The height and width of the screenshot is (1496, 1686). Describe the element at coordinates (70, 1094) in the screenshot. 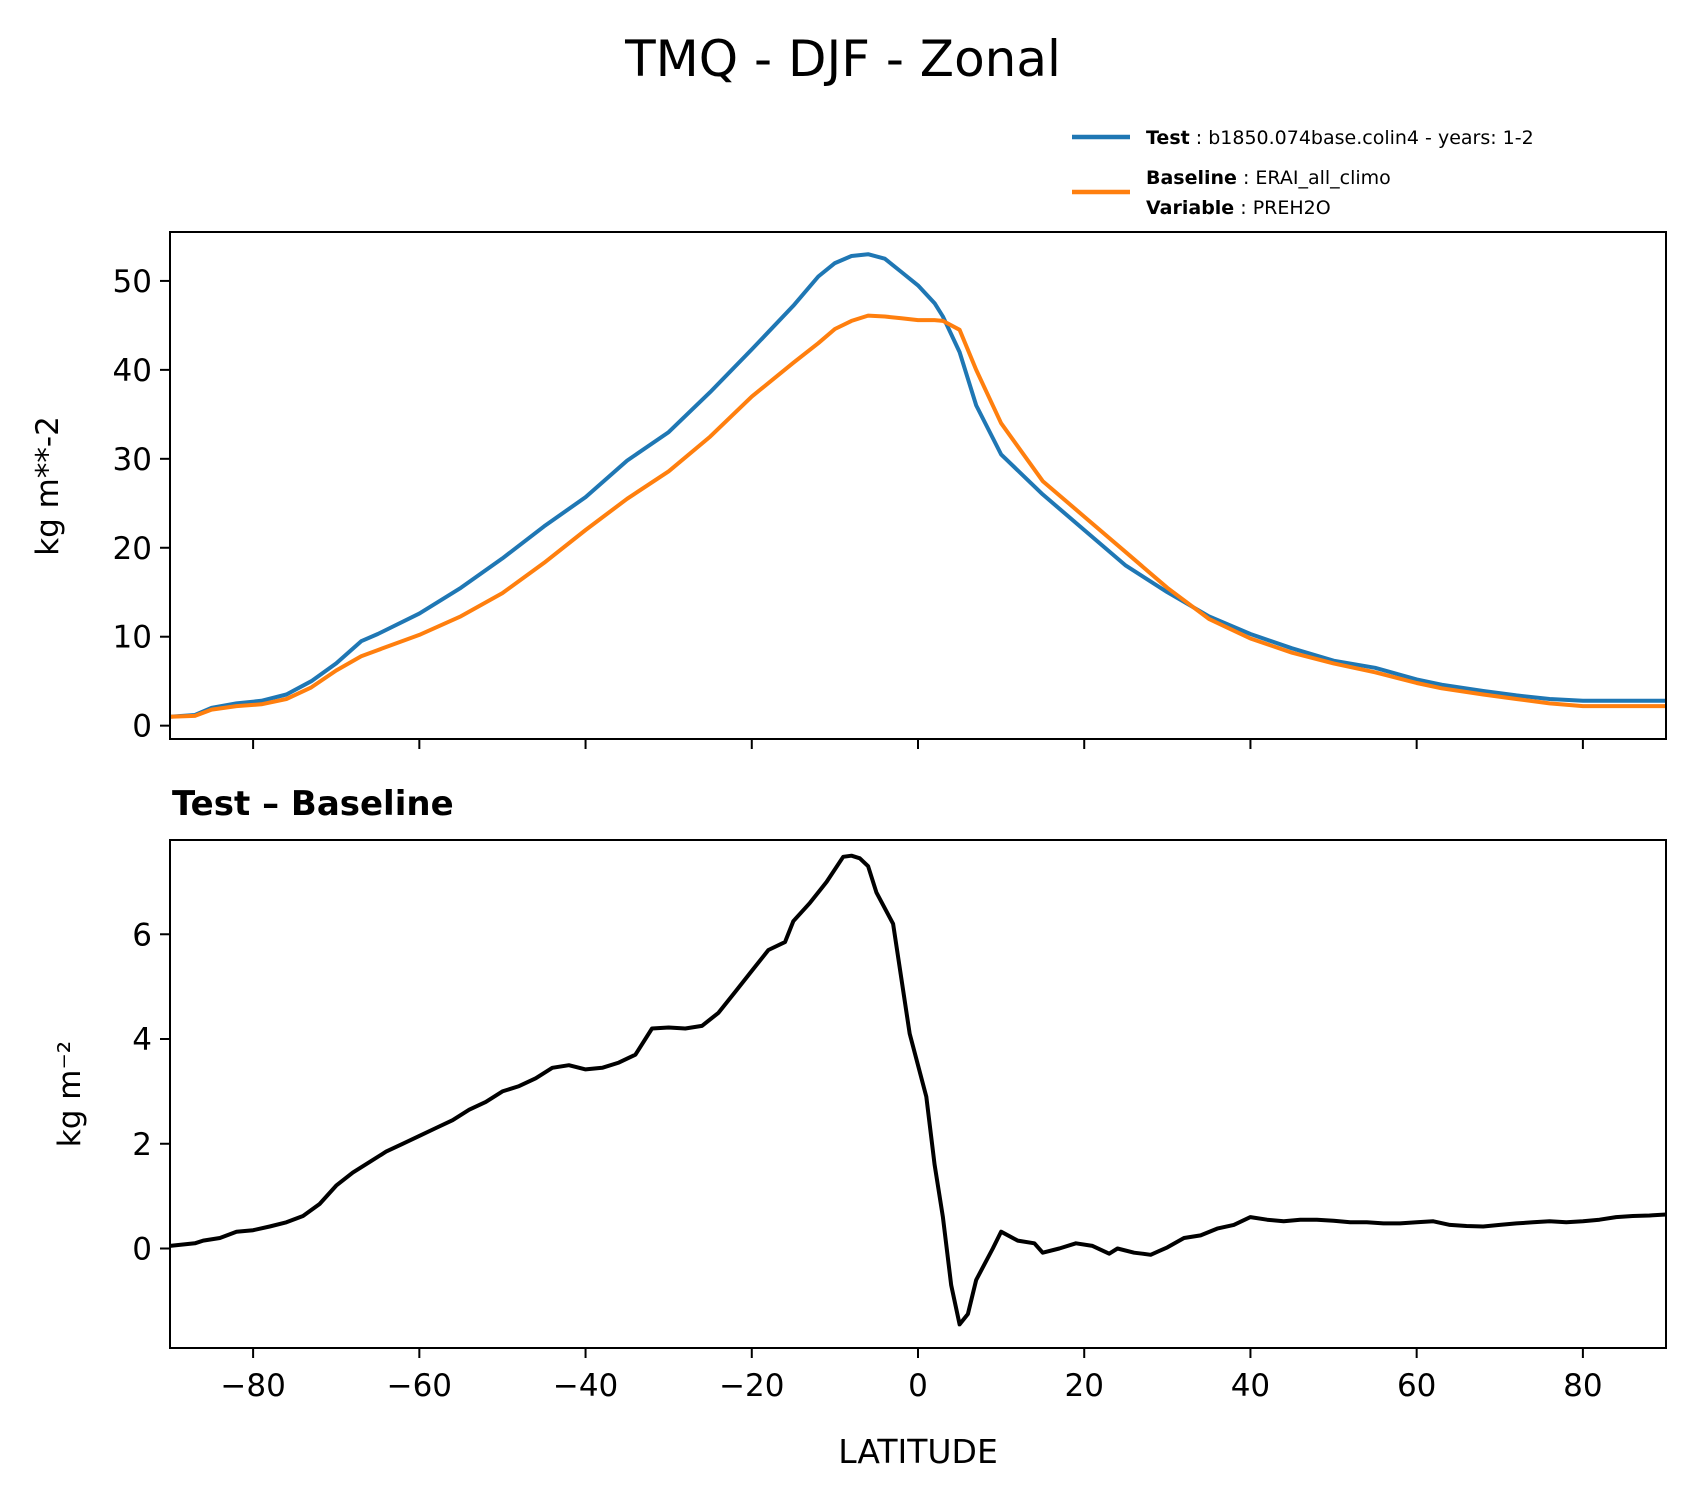

I see `bottom-y-axis-label: kg m⁻²` at that location.